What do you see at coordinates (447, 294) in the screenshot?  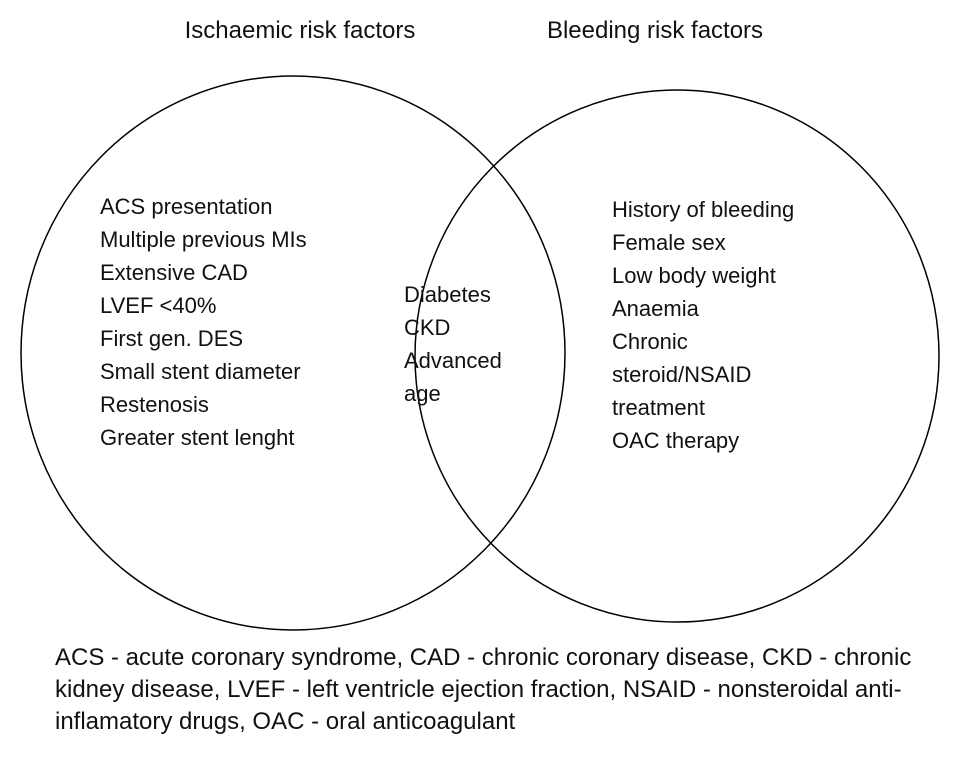 I see `list-item: Diabetes` at bounding box center [447, 294].